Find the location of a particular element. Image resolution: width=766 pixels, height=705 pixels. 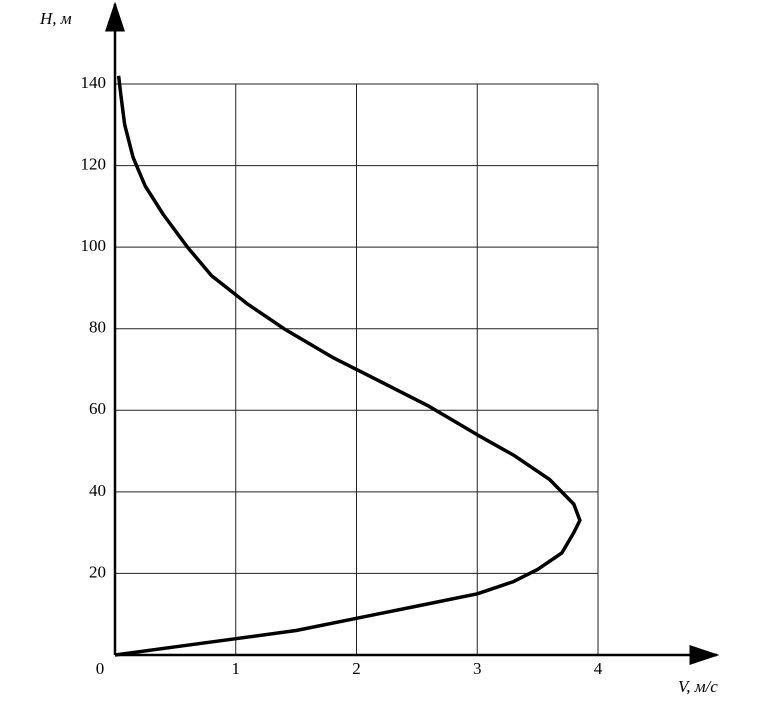

x-tick-label: 0 is located at coordinates (100, 668).